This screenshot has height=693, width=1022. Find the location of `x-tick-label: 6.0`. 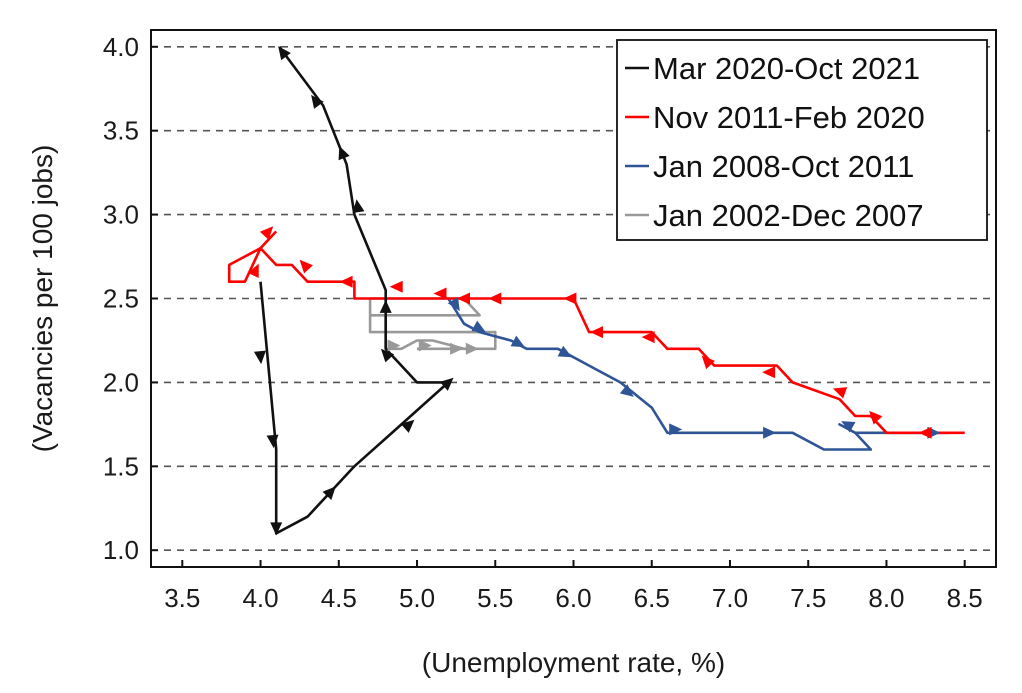

x-tick-label: 6.0 is located at coordinates (573, 598).